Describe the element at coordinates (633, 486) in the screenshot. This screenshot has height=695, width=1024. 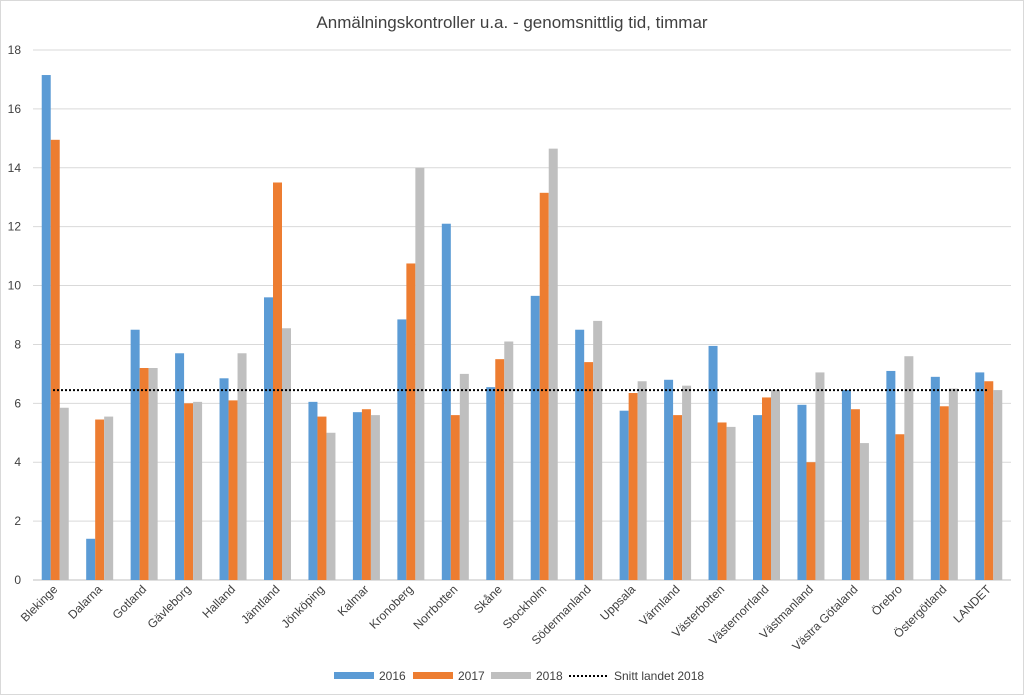
I see `bar-2017-Uppsala` at that location.